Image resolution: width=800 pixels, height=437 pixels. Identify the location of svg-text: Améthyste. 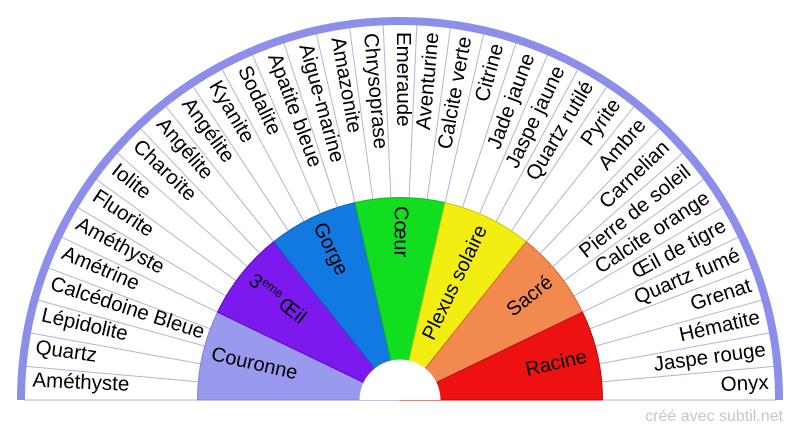
(81, 382).